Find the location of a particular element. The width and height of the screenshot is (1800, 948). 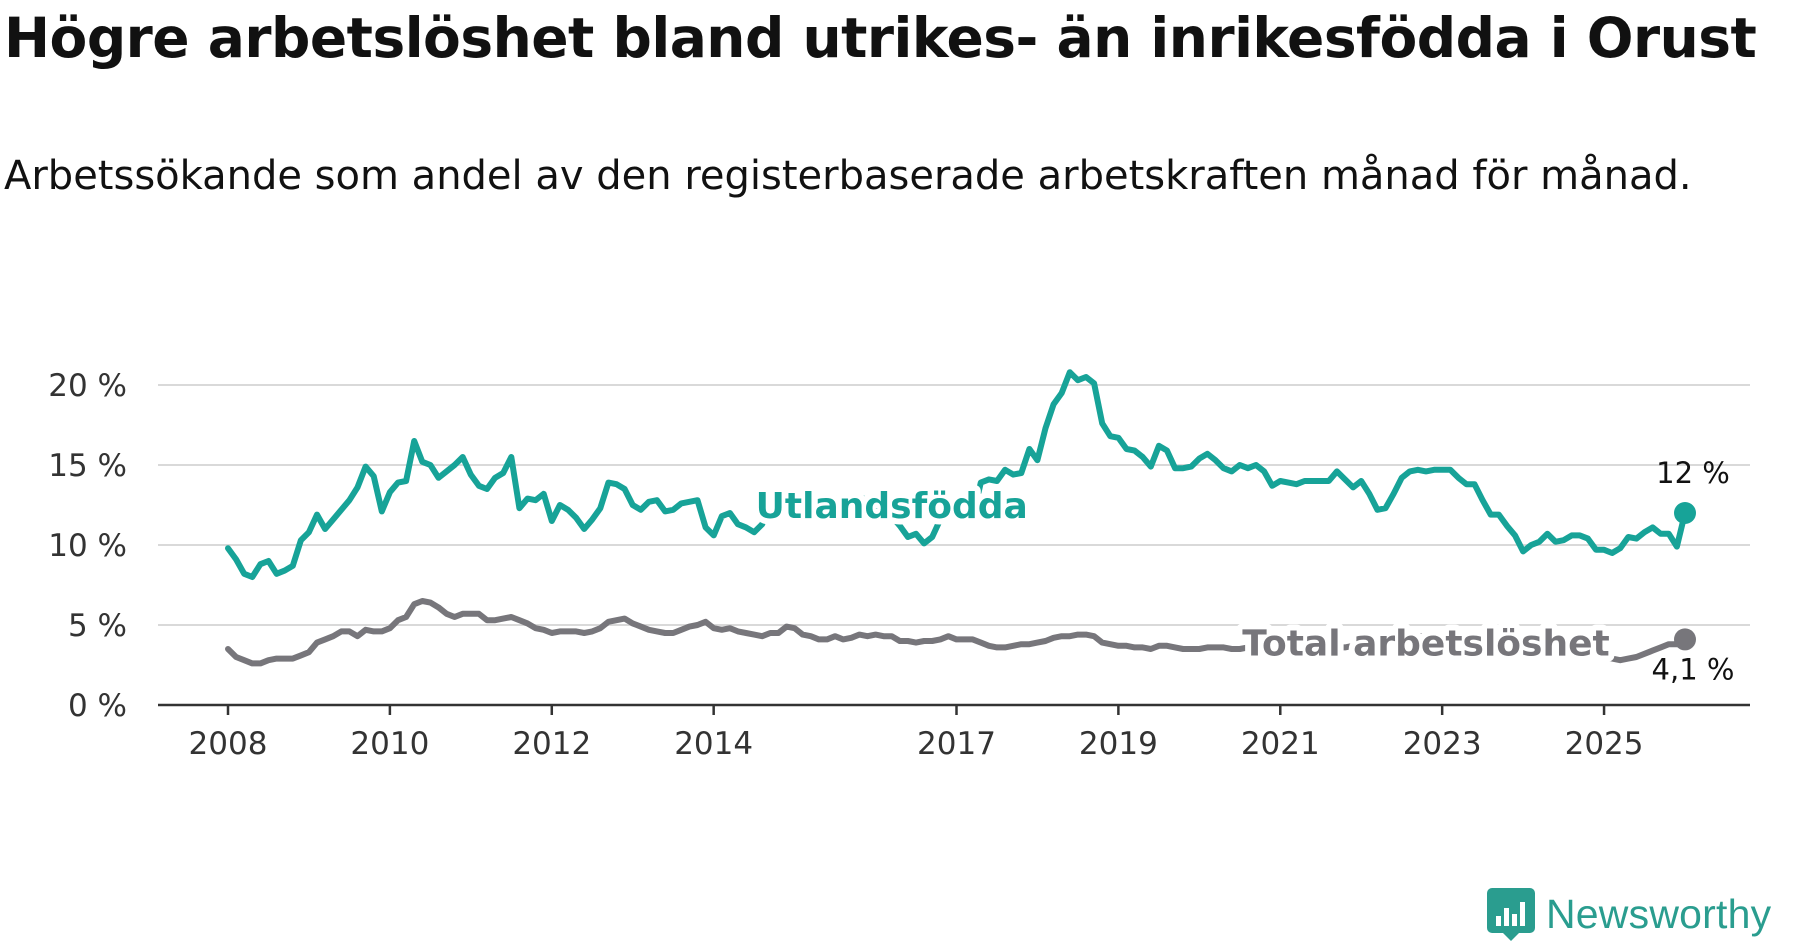

x-tick-label: 2025 is located at coordinates (1604, 744).